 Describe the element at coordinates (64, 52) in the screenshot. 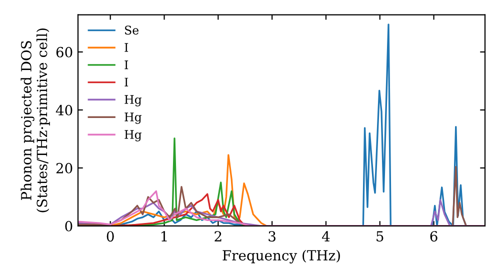

I see `y-tick-label: 60` at that location.